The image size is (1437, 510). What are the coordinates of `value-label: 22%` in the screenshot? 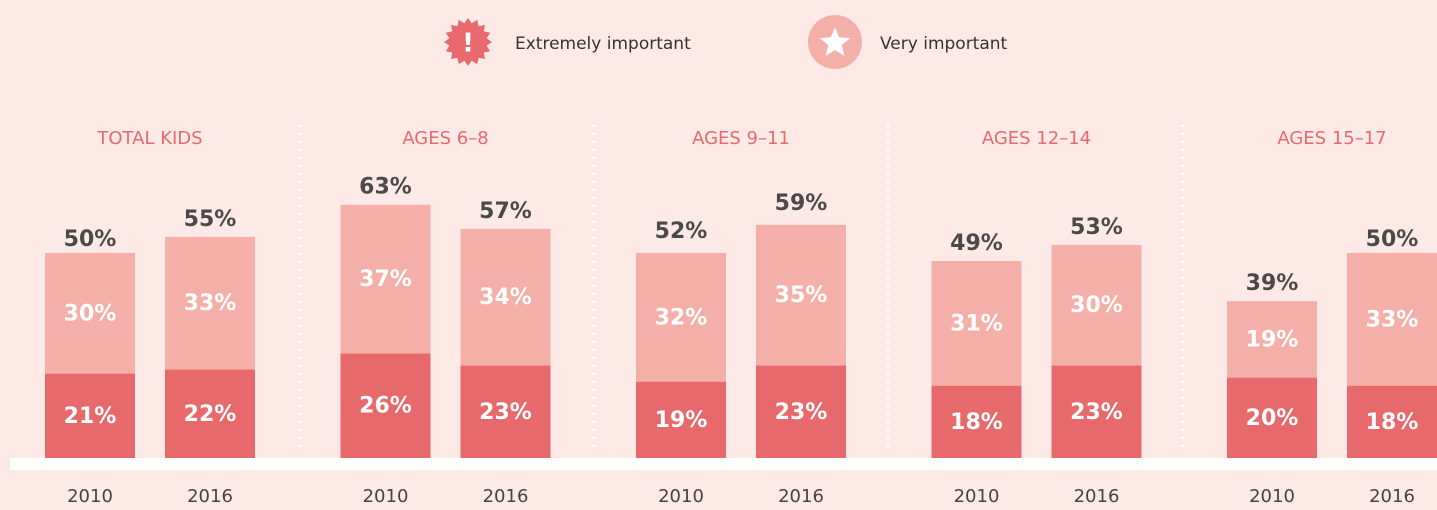 It's located at (210, 414).